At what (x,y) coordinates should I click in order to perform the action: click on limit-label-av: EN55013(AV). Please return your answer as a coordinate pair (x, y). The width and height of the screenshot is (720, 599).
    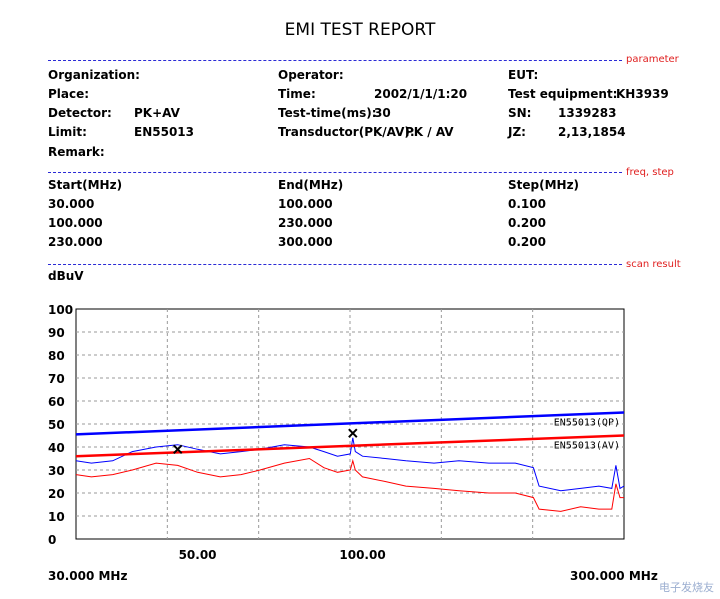
    Looking at the image, I should click on (587, 446).